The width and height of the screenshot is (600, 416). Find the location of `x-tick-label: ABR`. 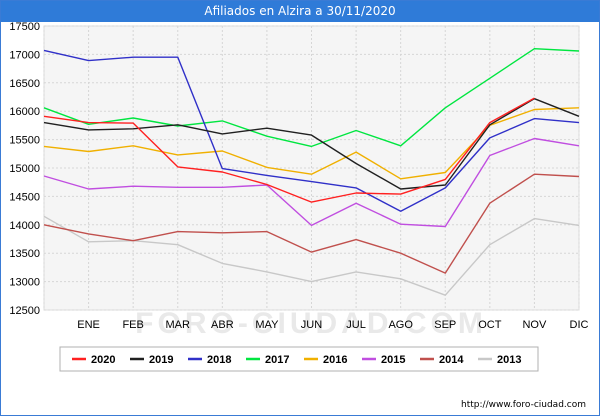

x-tick-label: ABR is located at coordinates (222, 325).